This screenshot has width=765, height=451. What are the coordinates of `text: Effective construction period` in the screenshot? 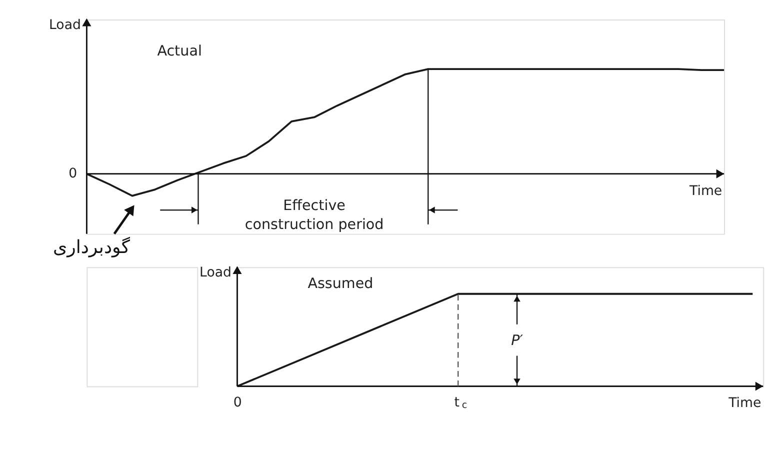 It's located at (314, 216).